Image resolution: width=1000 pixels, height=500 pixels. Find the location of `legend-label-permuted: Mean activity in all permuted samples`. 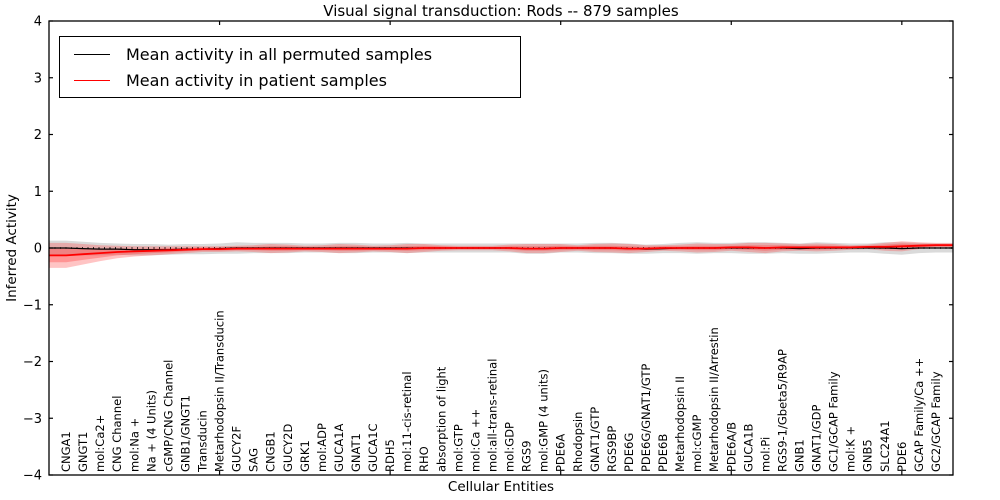

legend-label-permuted: Mean activity in all permuted samples is located at coordinates (279, 54).